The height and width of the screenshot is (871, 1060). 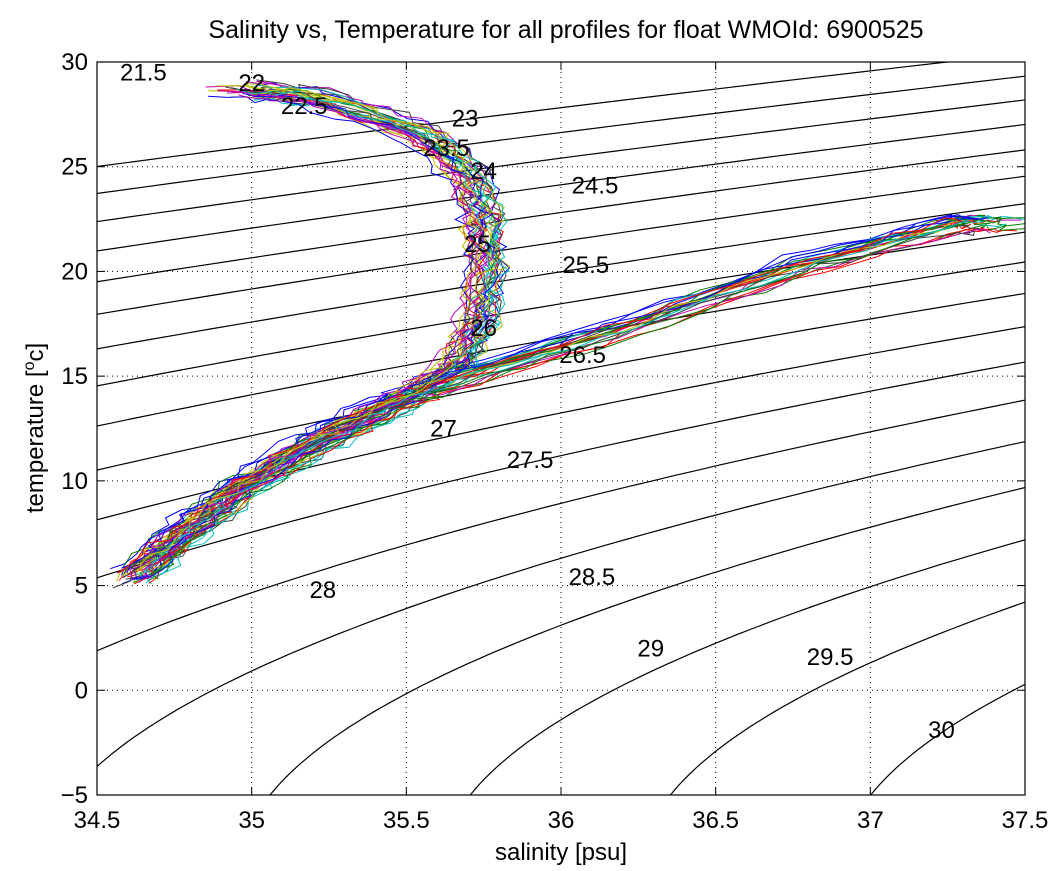 What do you see at coordinates (592, 577) in the screenshot?
I see `isopycnal-label: 28.5` at bounding box center [592, 577].